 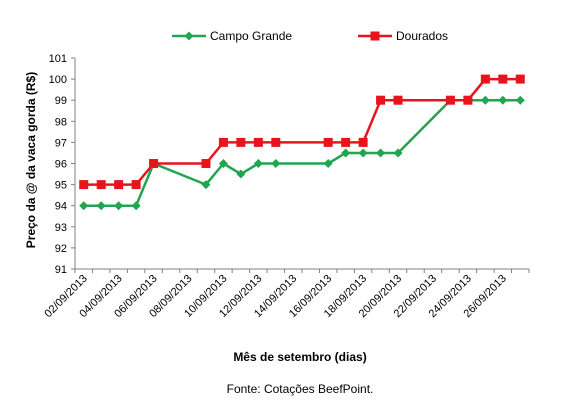 I want to click on y-tick-label: 101, so click(x=58, y=59).